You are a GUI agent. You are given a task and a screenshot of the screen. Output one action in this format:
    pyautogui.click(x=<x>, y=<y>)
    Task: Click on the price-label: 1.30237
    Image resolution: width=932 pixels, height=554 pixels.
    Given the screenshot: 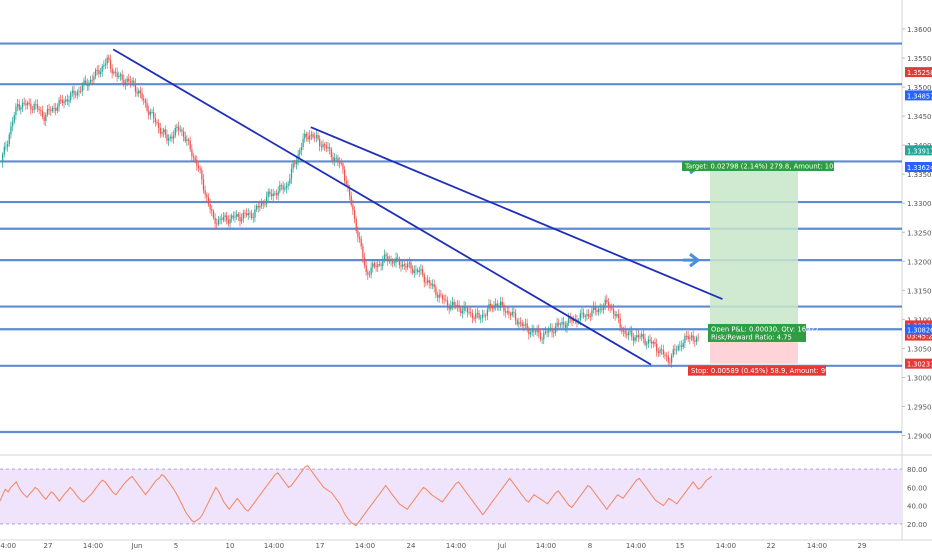 What is the action you would take?
    pyautogui.click(x=919, y=365)
    